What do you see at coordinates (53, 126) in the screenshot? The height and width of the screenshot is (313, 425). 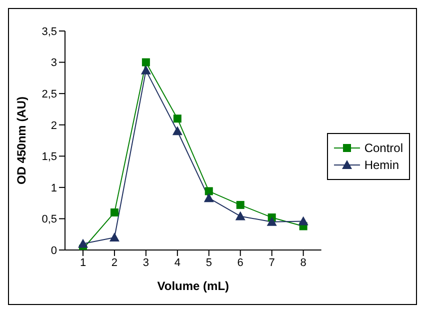 I see `y-tick-label: 2` at bounding box center [53, 126].